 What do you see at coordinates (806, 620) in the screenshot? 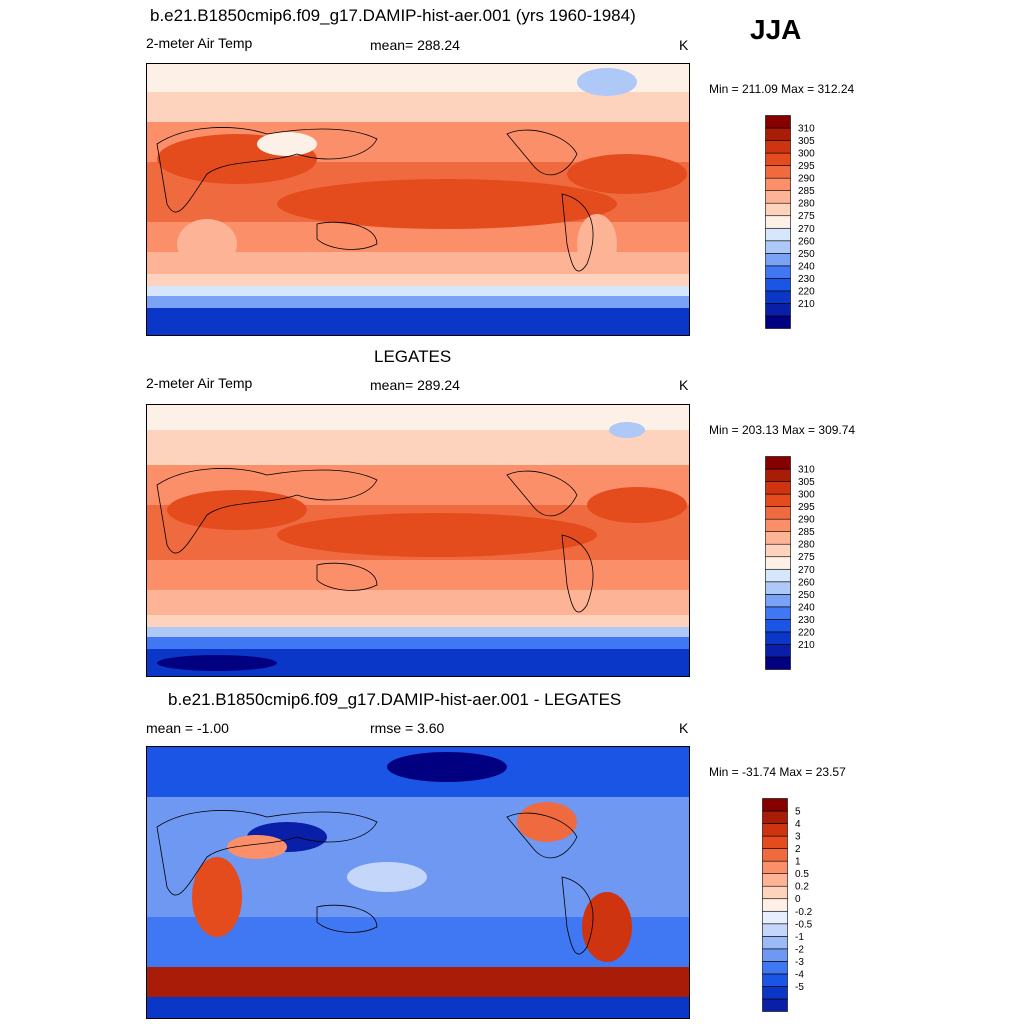
I see `colorbar-2-tick-label: 230` at bounding box center [806, 620].